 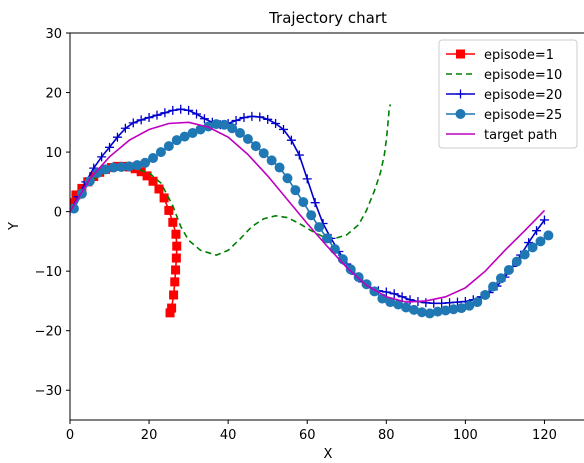 I want to click on legend-label: episode=20, so click(x=523, y=95).